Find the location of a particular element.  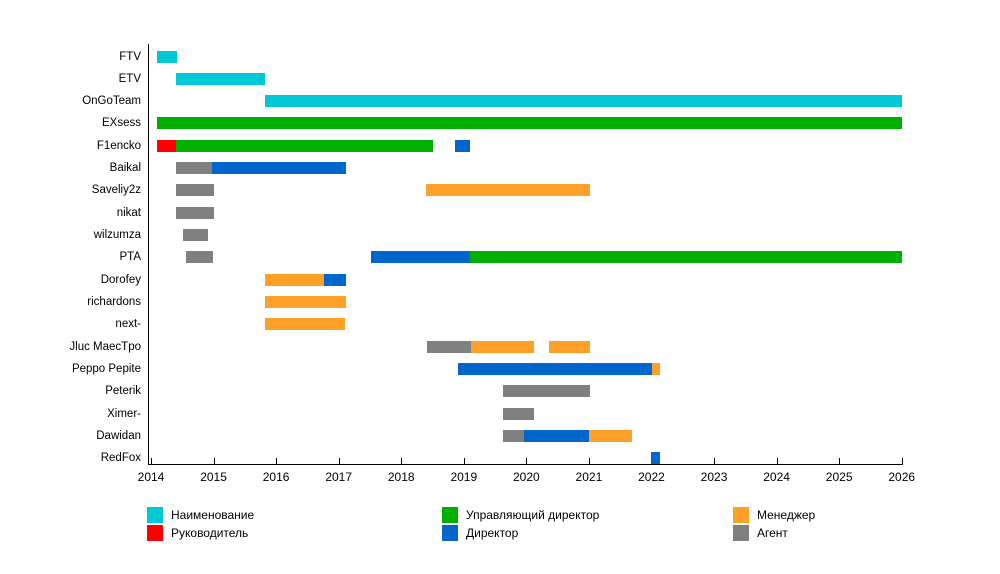

bar-baikal-agent is located at coordinates (194, 168).